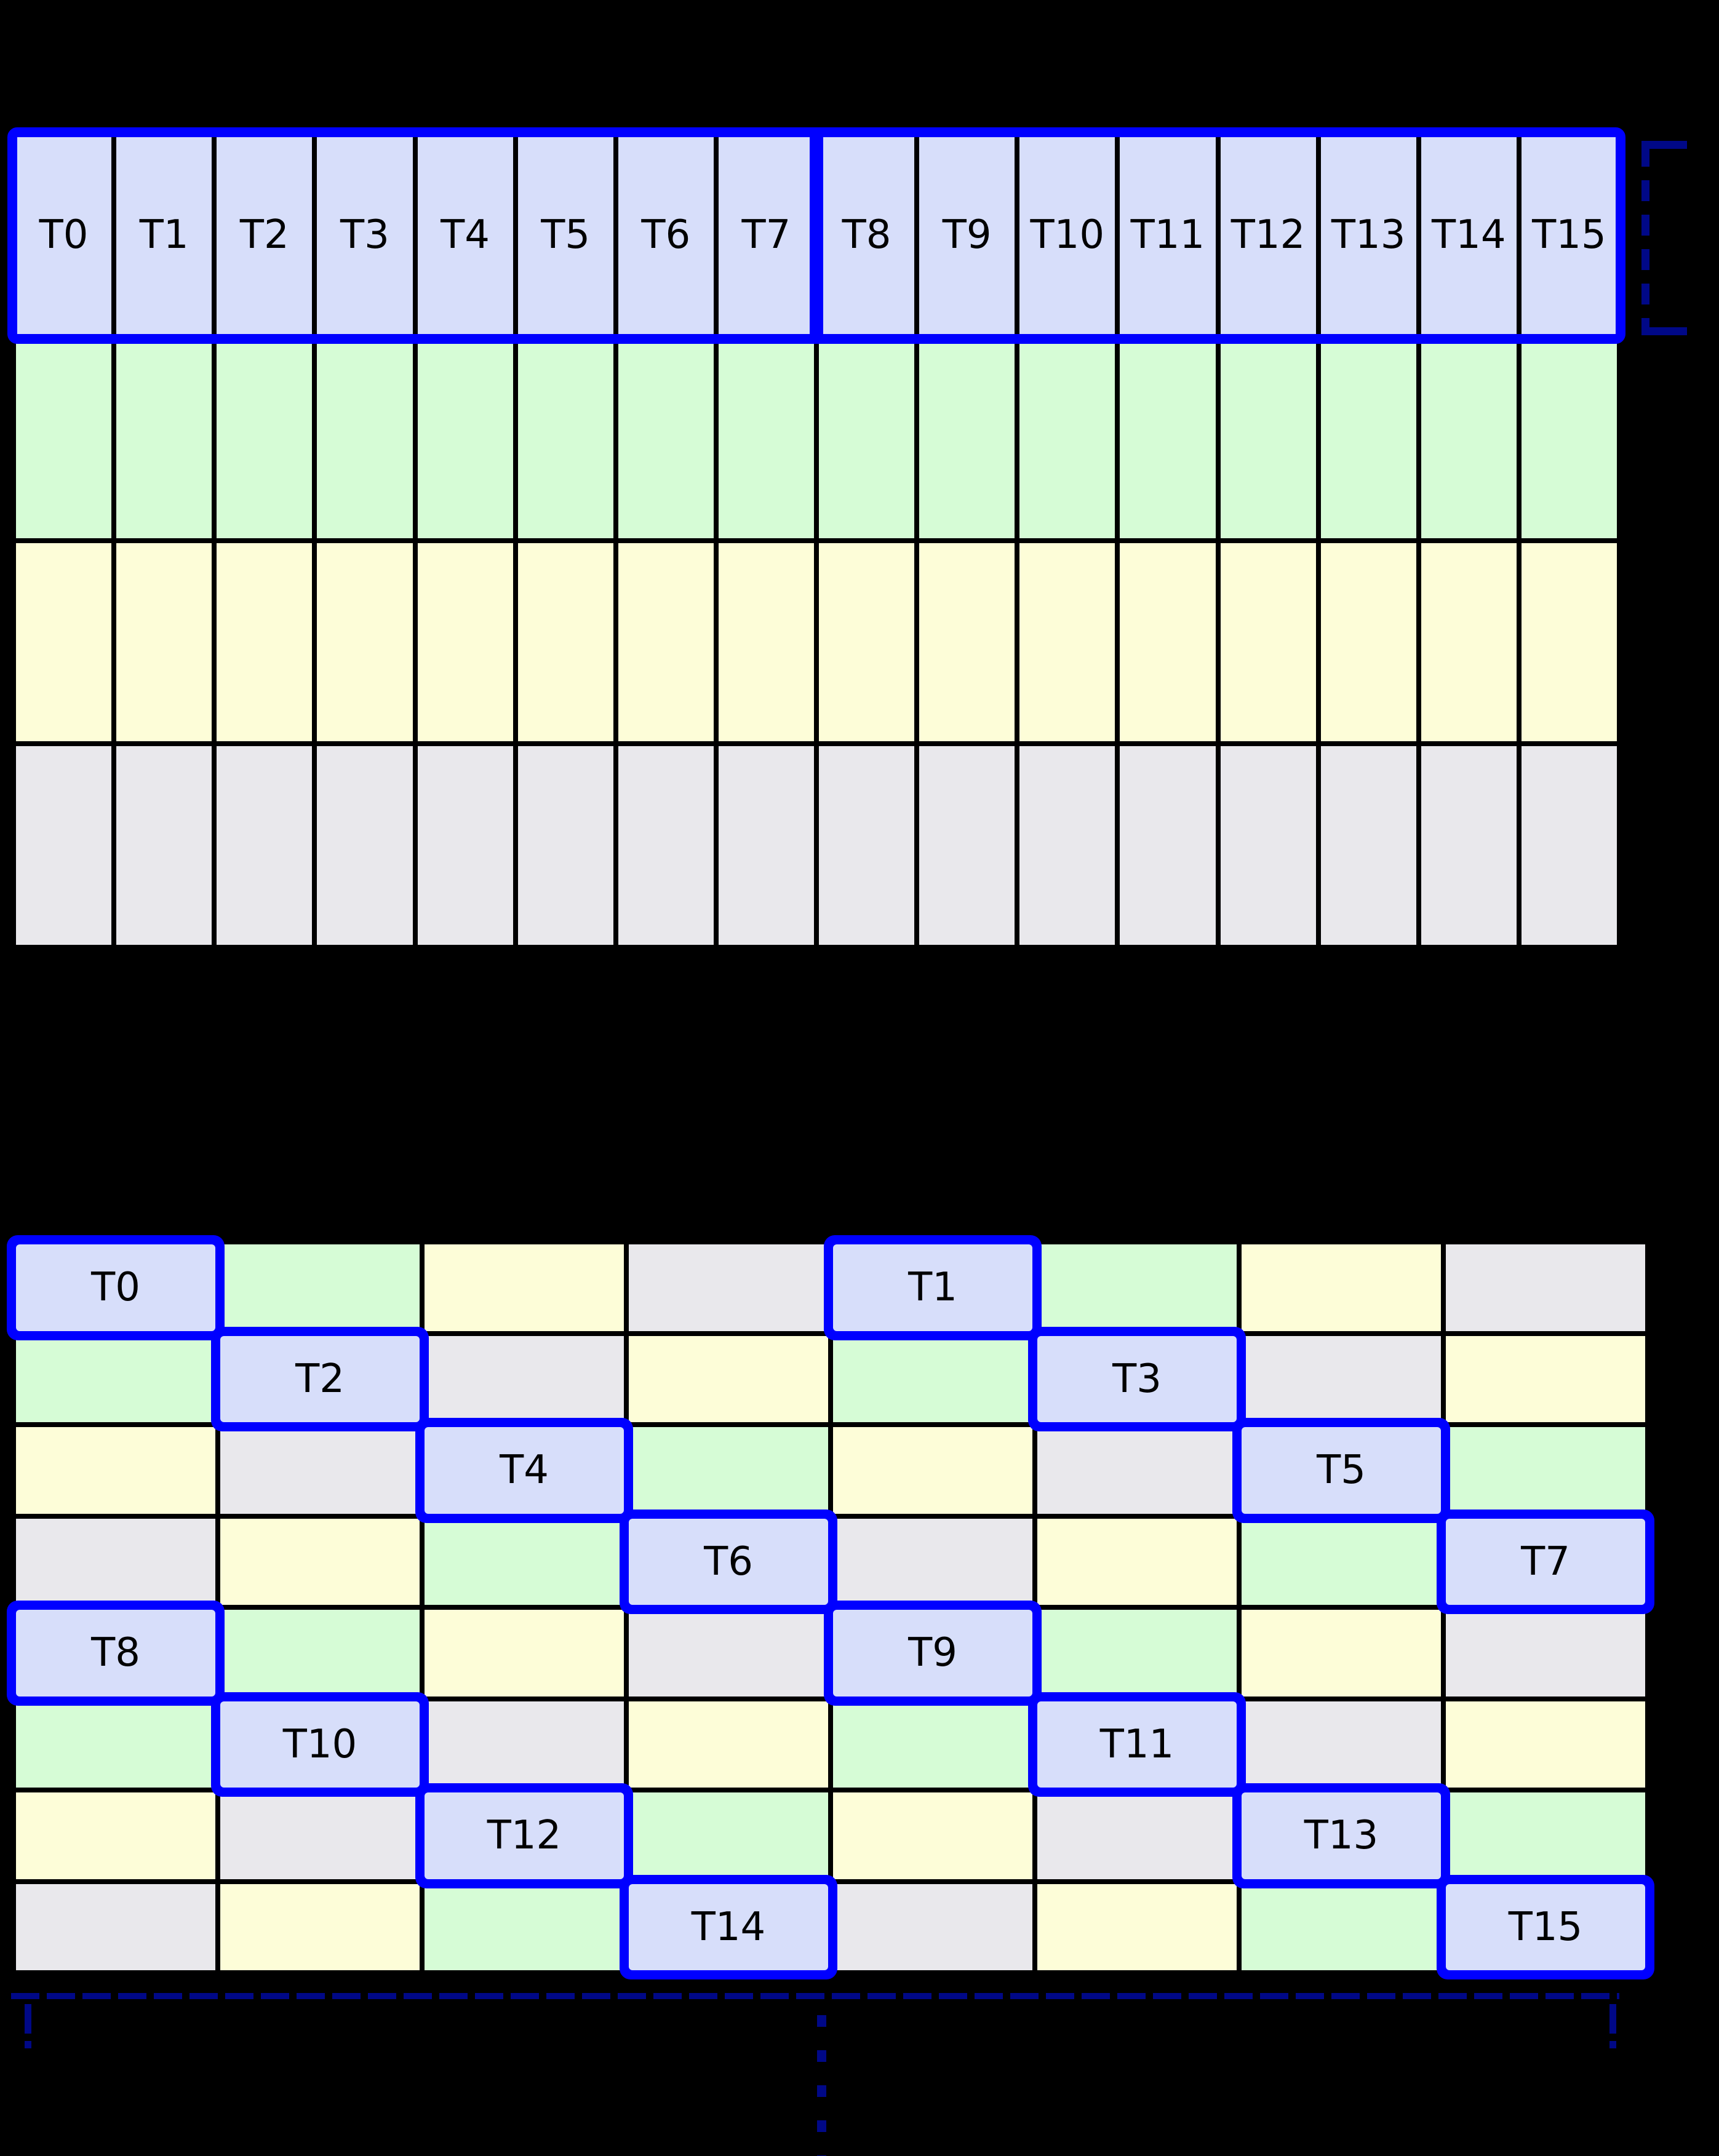 This screenshot has height=2156, width=1719. What do you see at coordinates (1137, 1744) in the screenshot?
I see `bottom-grid-thread-cell: T11` at bounding box center [1137, 1744].